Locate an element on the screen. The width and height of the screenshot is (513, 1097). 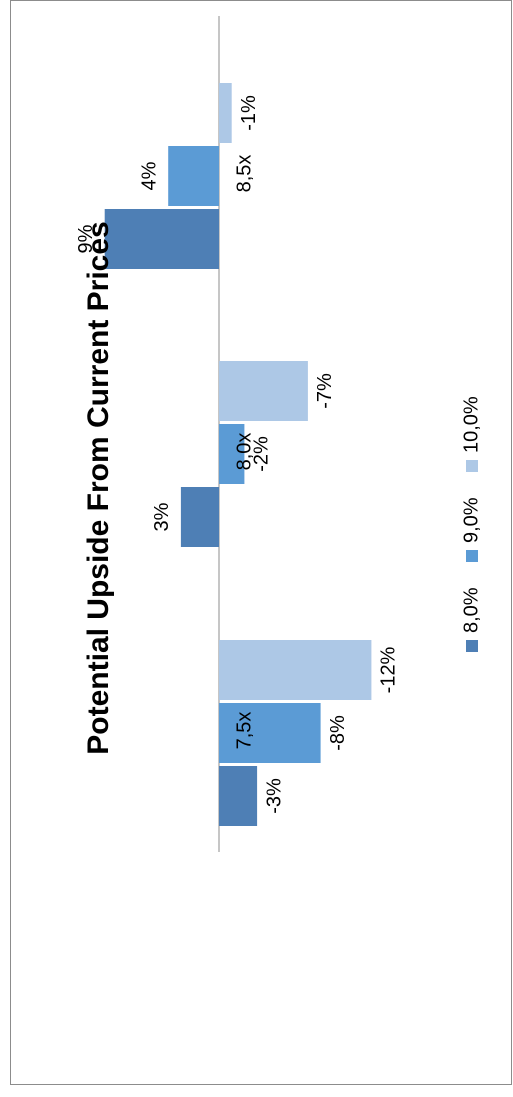
data-label-0-2: 9% is located at coordinates (86, 238).